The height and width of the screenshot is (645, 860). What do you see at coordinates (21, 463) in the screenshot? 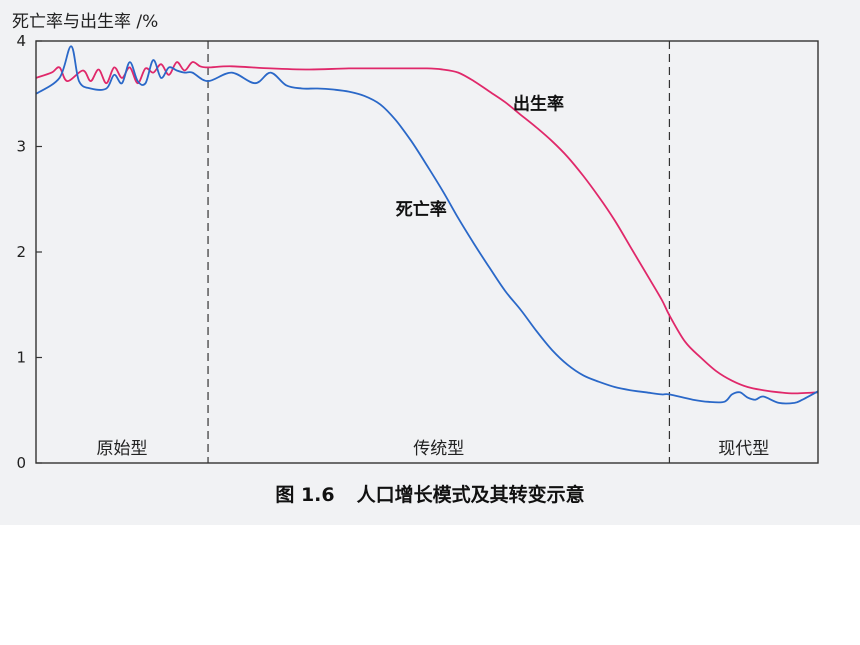
I see `y-tick-label: 0` at bounding box center [21, 463].